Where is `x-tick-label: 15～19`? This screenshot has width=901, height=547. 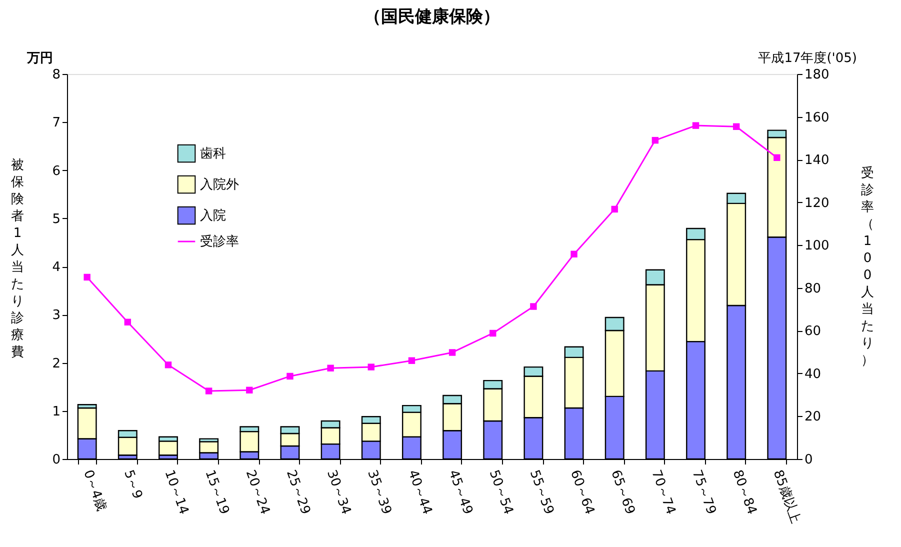
x-tick-label: 15～19 is located at coordinates (217, 492).